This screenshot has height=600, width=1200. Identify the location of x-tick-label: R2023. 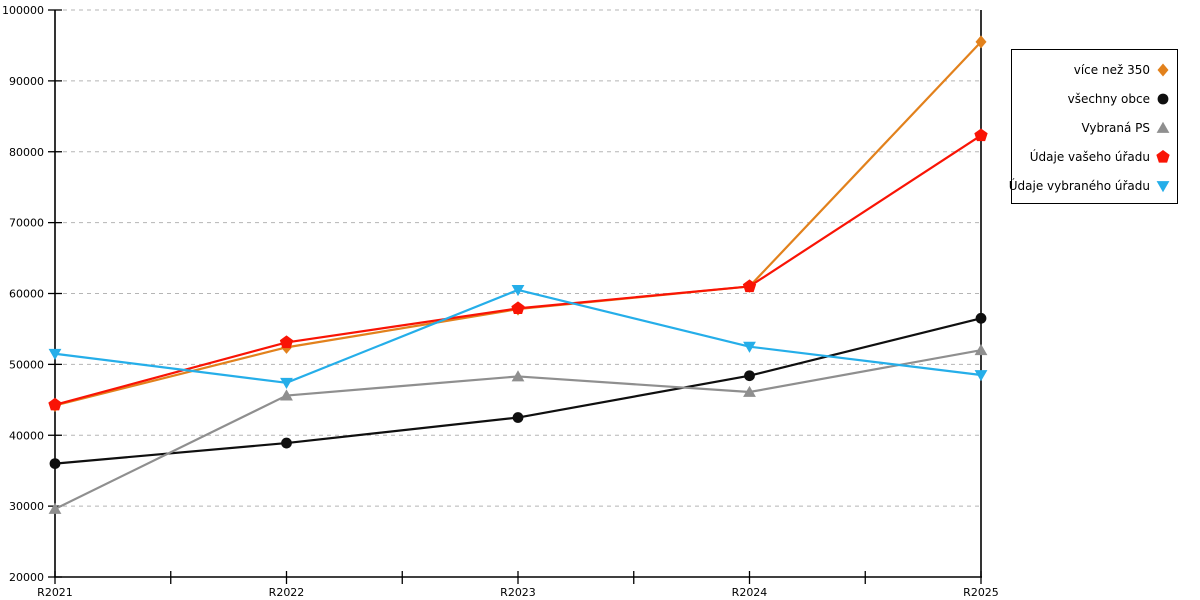
(518, 592).